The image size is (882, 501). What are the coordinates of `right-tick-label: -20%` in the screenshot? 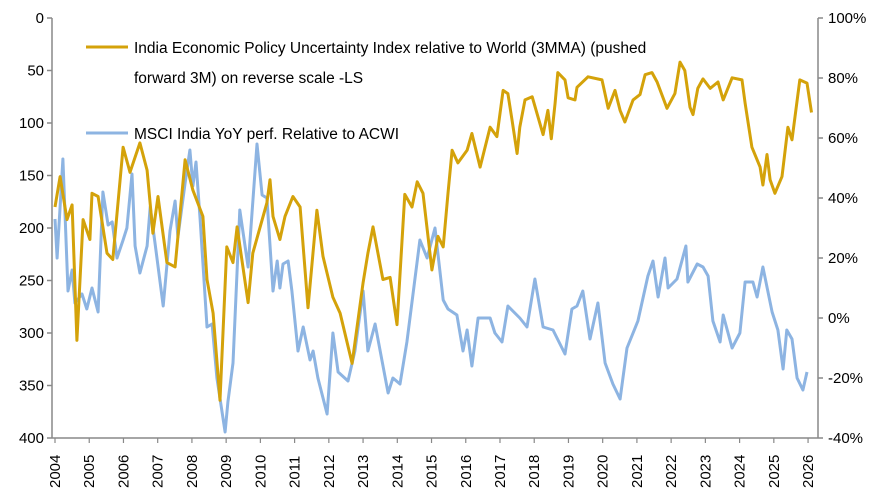 It's located at (845, 378).